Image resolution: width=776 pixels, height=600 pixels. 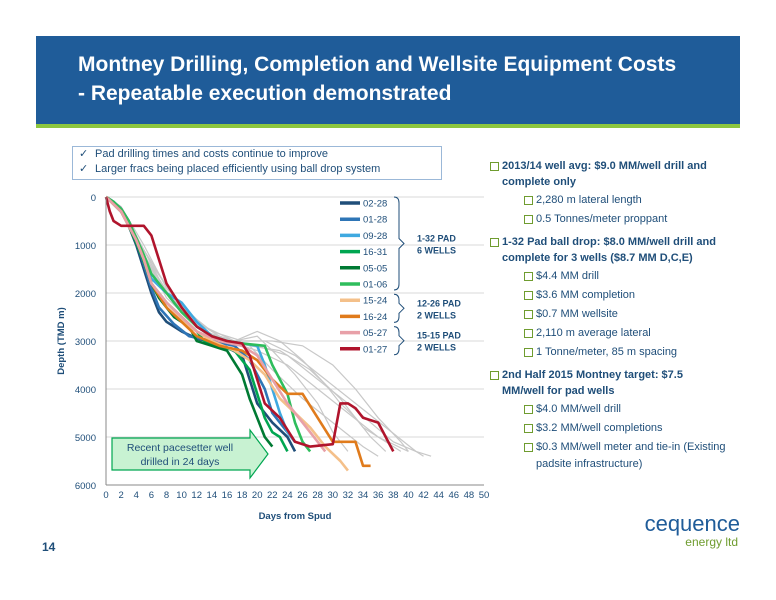 What do you see at coordinates (375, 317) in the screenshot?
I see `legend-label: 16-24` at bounding box center [375, 317].